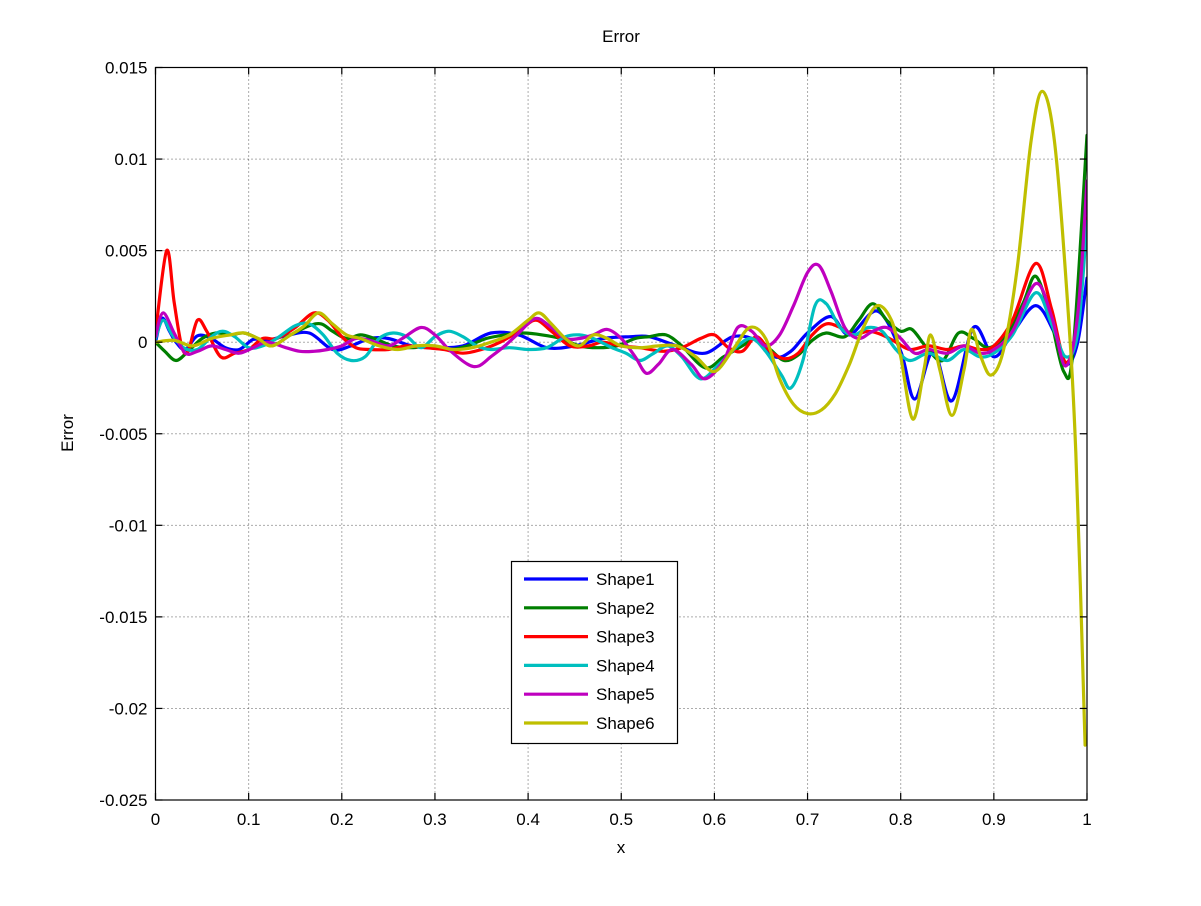  I want to click on x-tick-label: 0.6, so click(715, 819).